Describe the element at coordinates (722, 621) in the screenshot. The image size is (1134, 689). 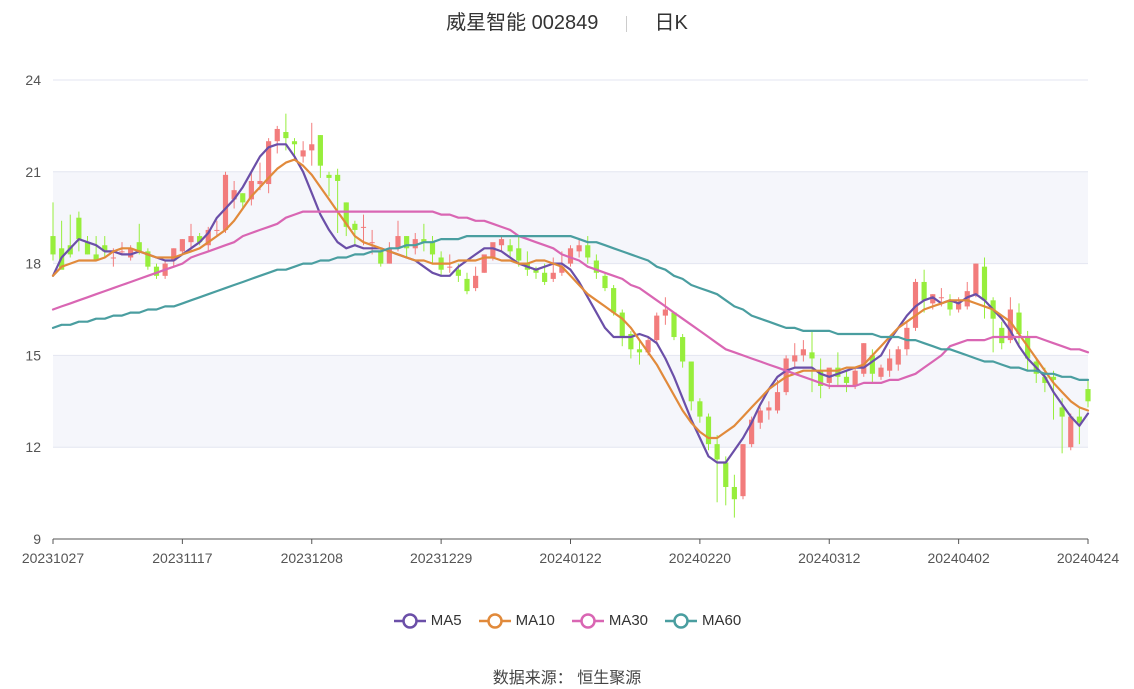
I see `legend-label: MA60` at that location.